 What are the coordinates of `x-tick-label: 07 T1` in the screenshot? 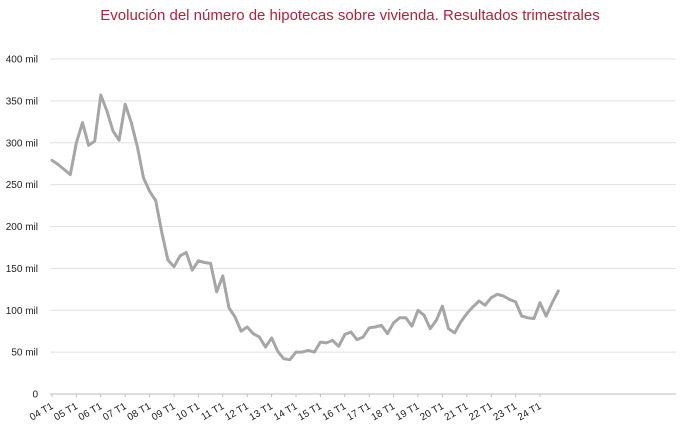 It's located at (115, 412).